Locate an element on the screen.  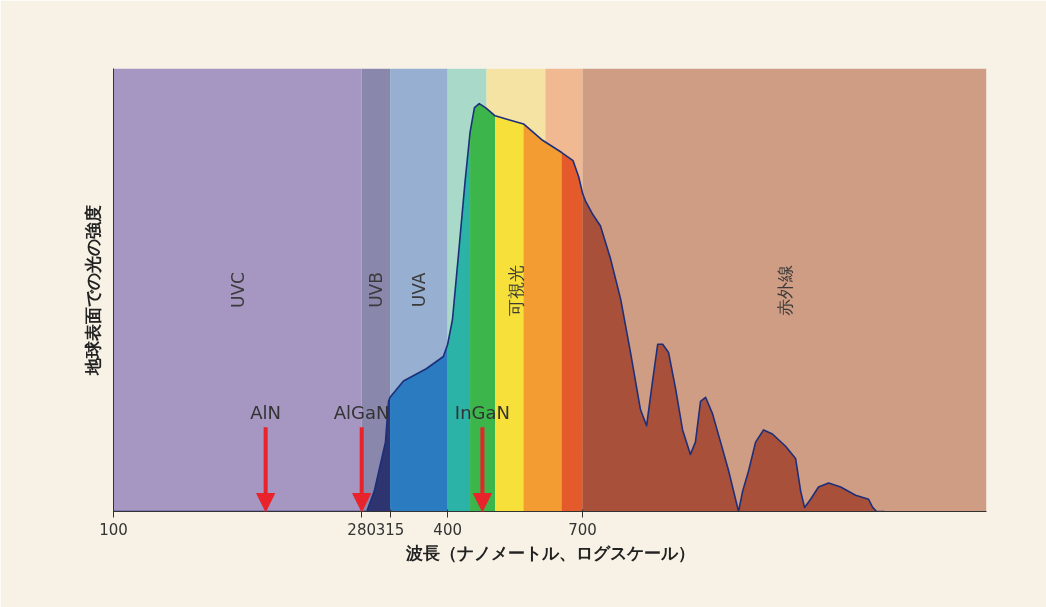
band-label: 可視光 is located at coordinates (515, 290).